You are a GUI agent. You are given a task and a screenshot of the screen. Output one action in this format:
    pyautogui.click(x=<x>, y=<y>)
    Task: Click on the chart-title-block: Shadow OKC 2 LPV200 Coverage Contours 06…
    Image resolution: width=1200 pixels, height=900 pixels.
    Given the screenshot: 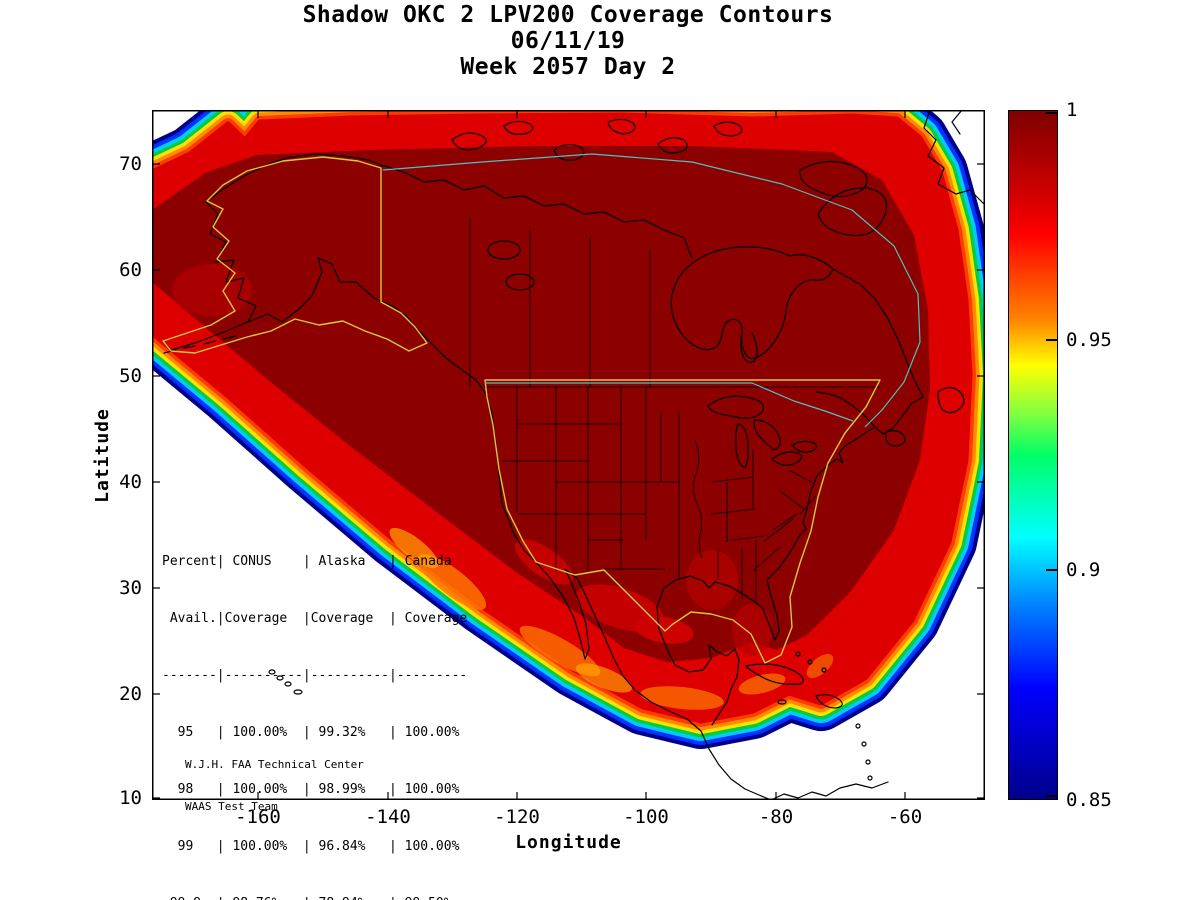 What is the action you would take?
    pyautogui.click(x=568, y=41)
    